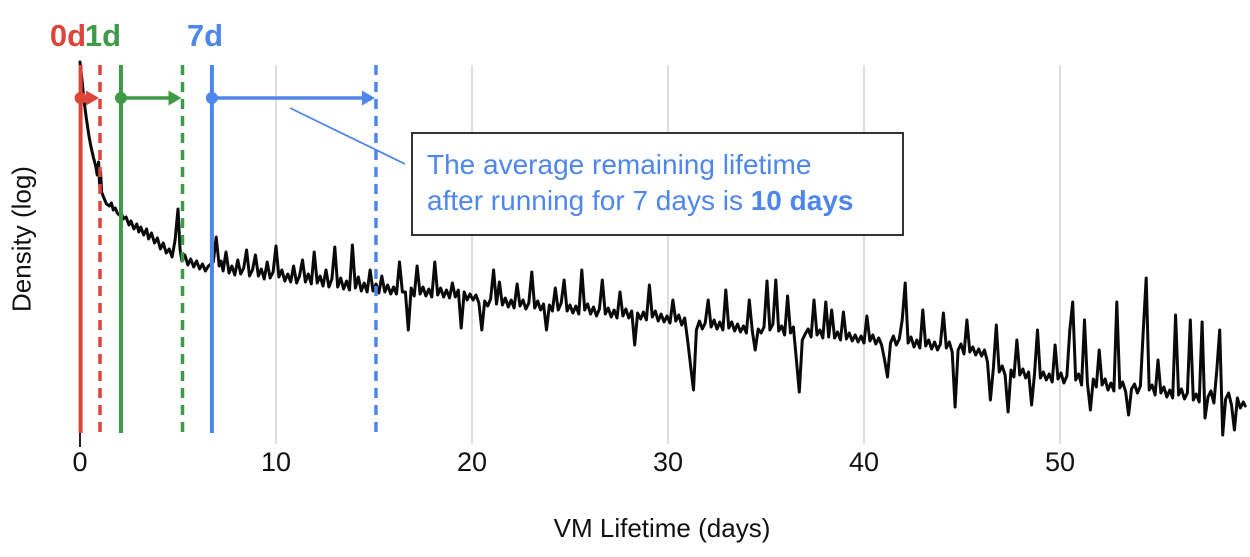  Describe the element at coordinates (864, 462) in the screenshot. I see `x-tick-label-40: 40` at that location.